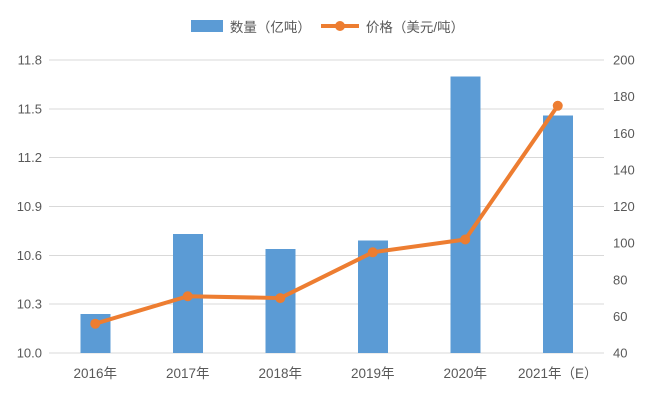 The width and height of the screenshot is (655, 404). I want to click on line-marker-2016年, so click(95, 323).